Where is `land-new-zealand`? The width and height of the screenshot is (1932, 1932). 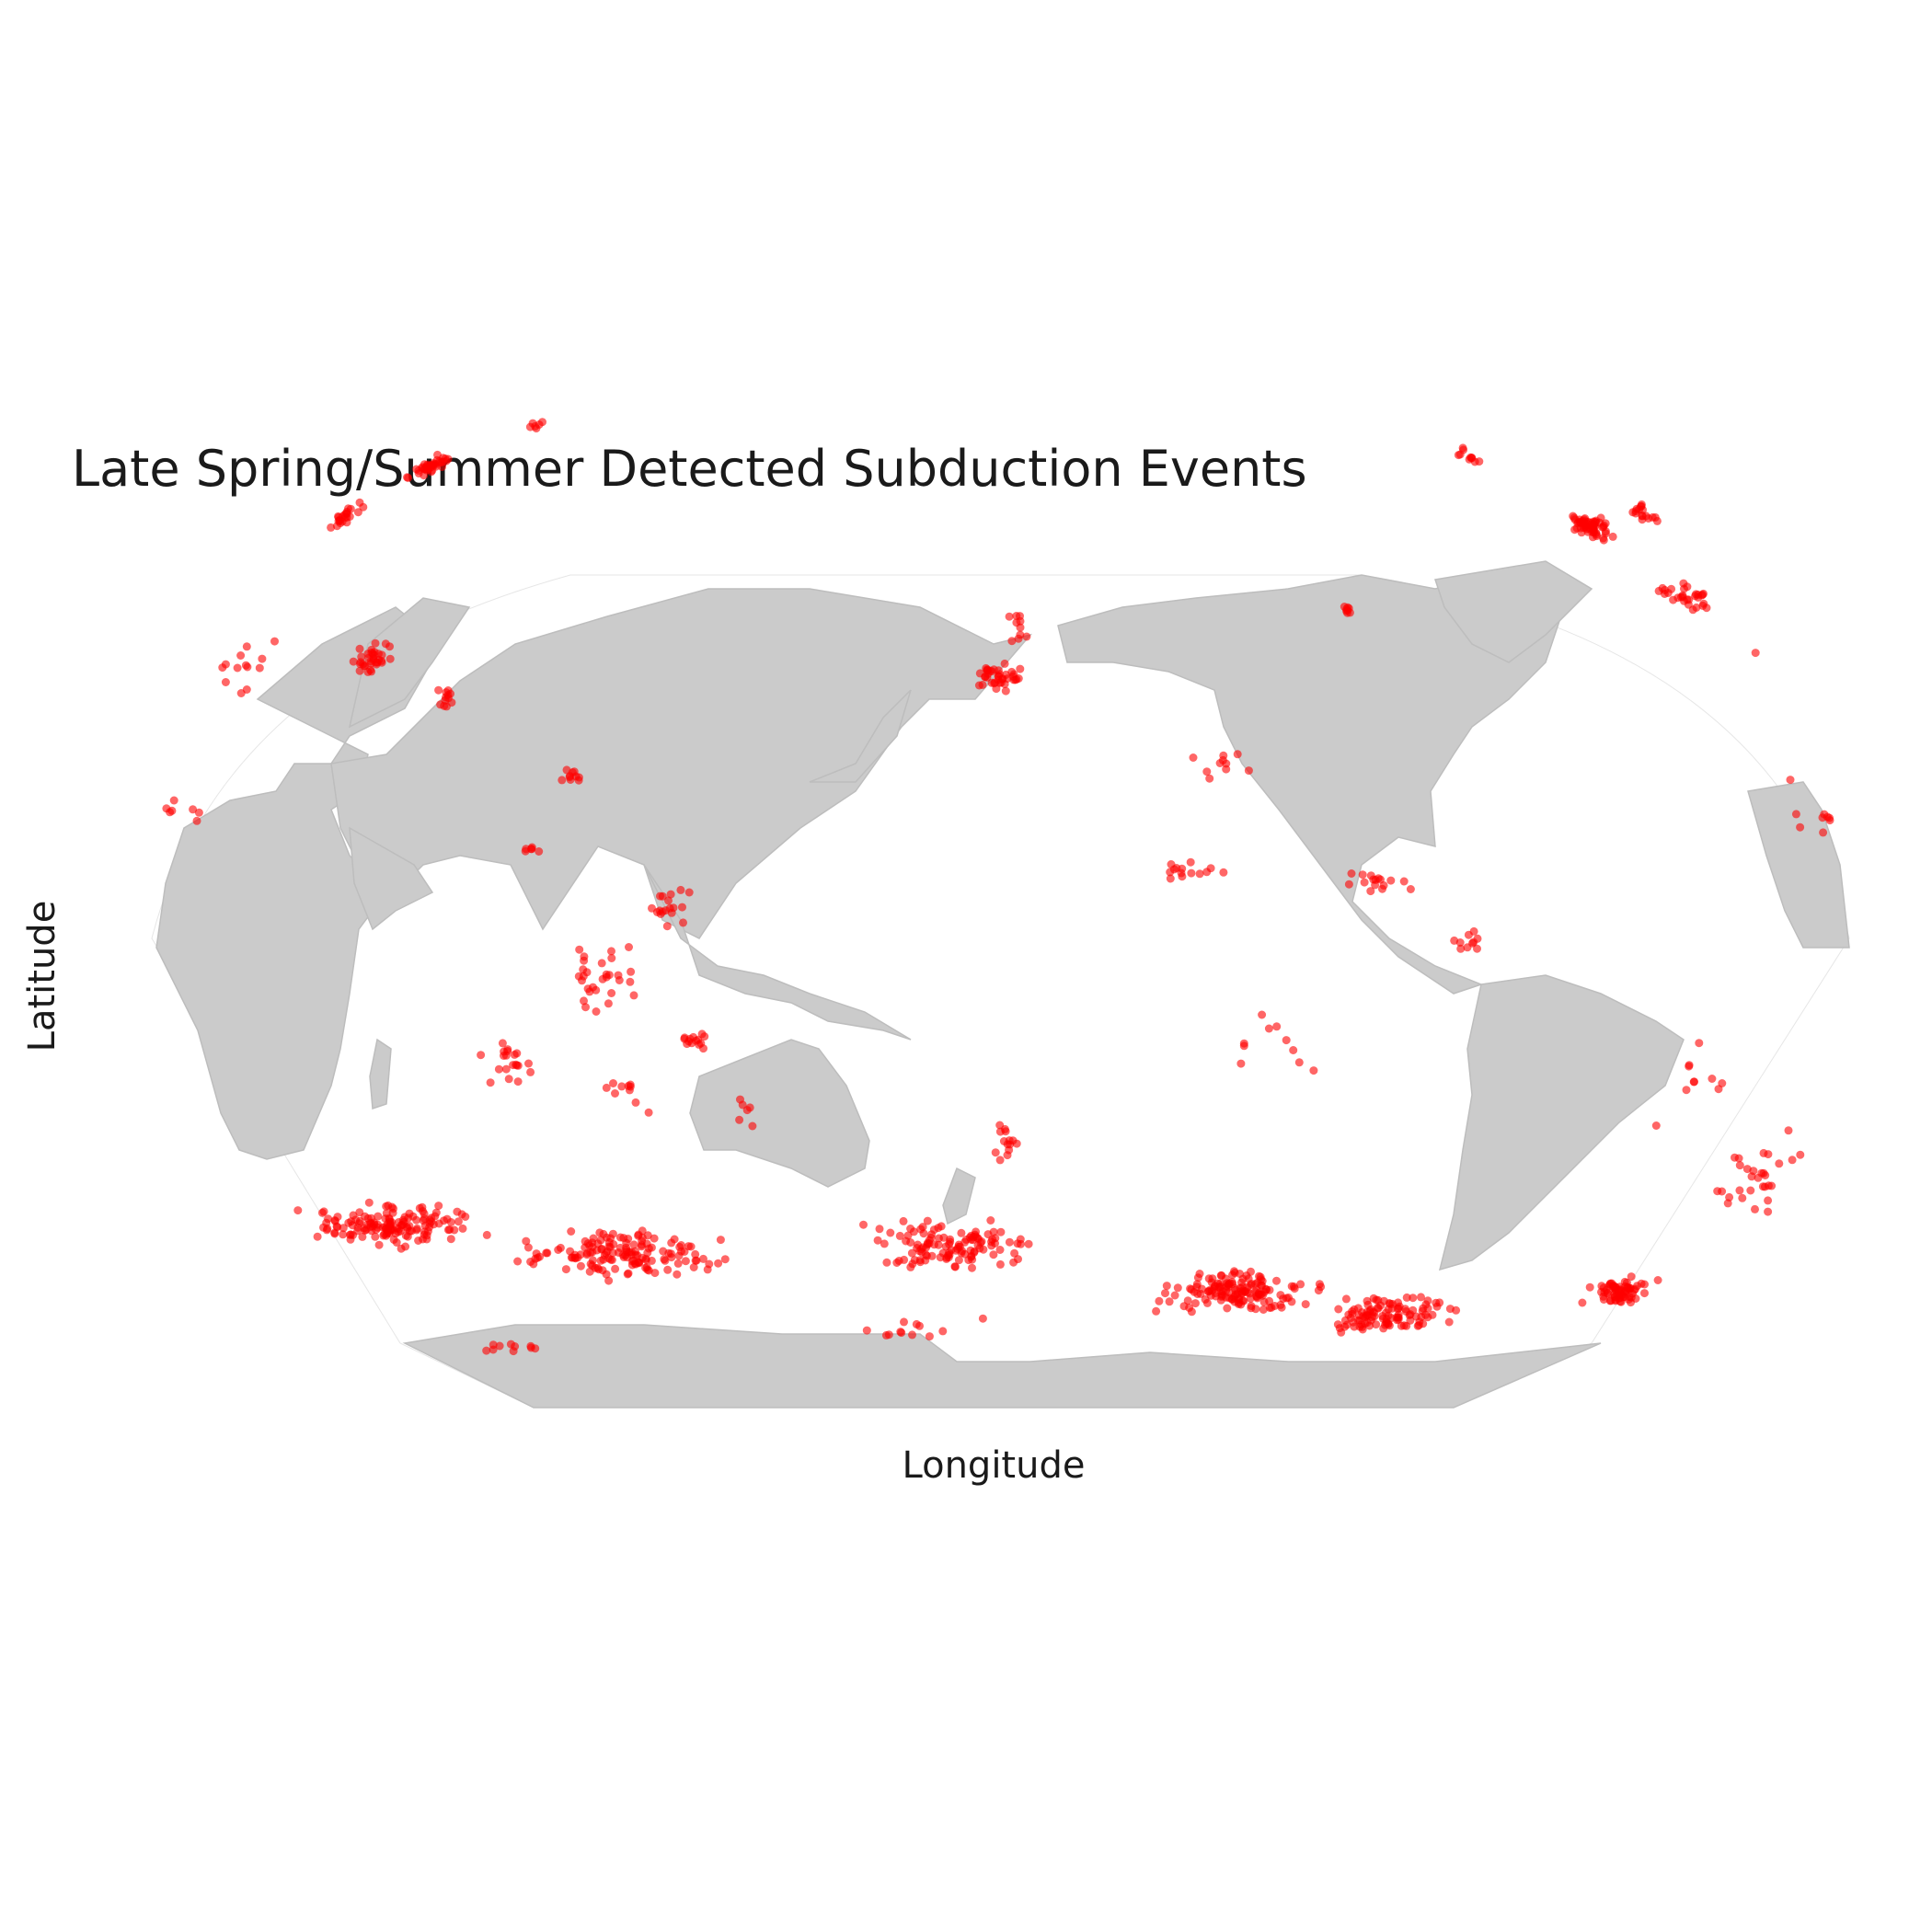 land-new-zealand is located at coordinates (959, 1196).